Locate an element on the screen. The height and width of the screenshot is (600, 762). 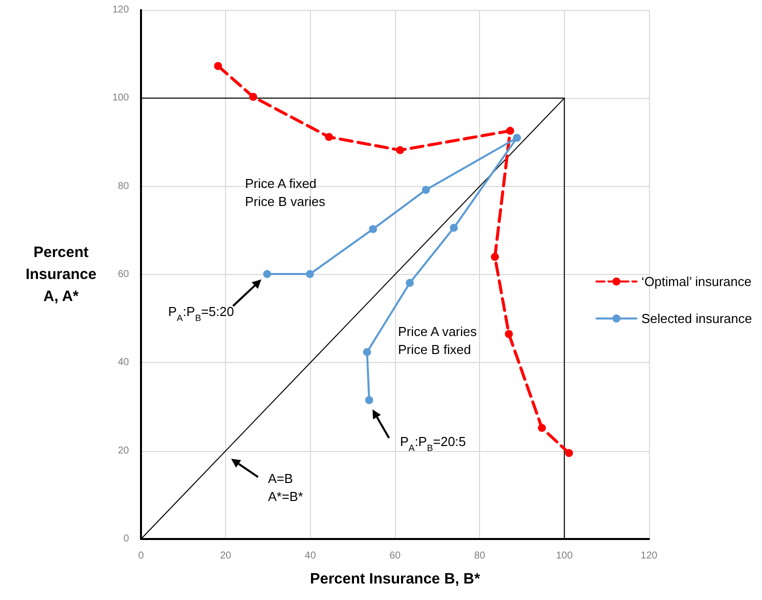
x-tick-label: 40 is located at coordinates (310, 556).